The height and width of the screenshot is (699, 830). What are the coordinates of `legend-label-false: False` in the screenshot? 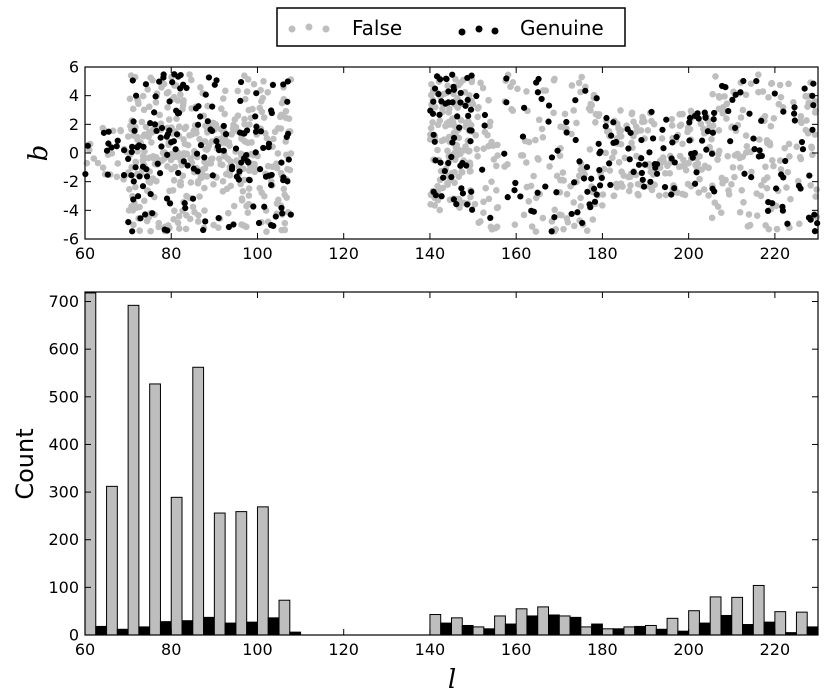 It's located at (377, 28).